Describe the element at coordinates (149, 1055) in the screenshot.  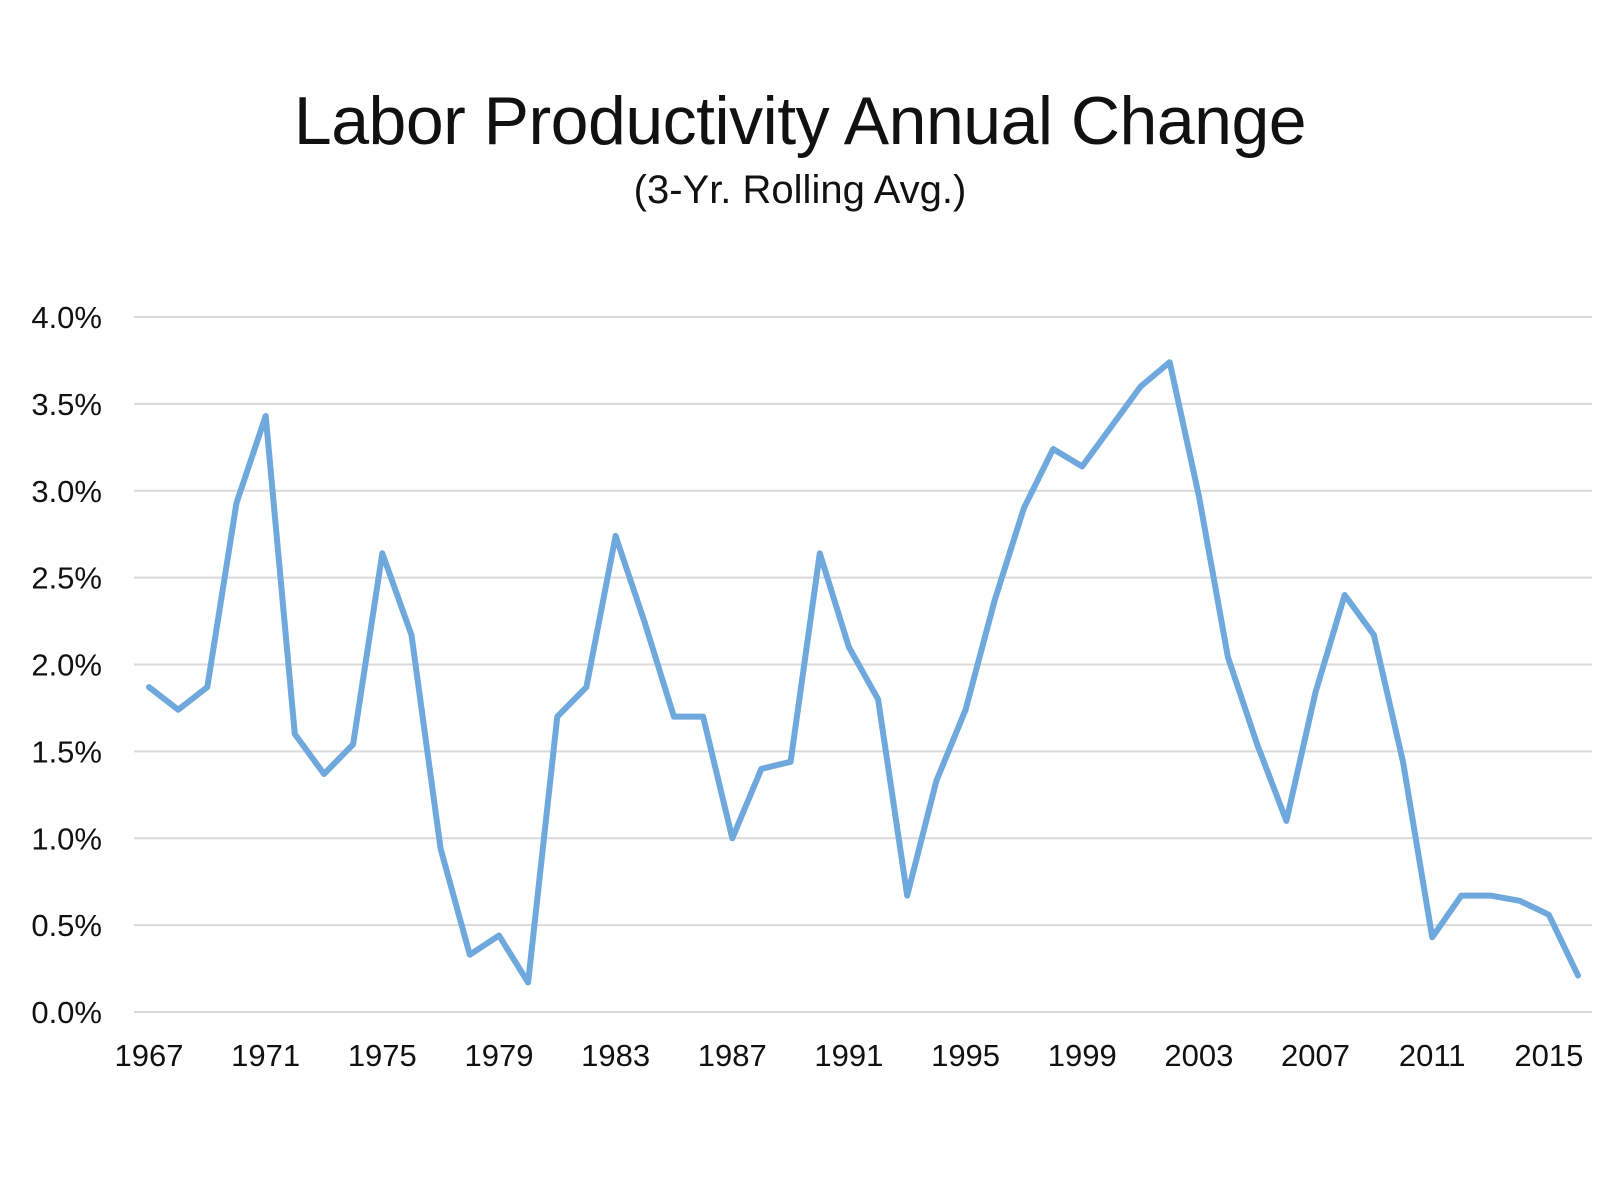
I see `x-tick-label: 1967` at that location.